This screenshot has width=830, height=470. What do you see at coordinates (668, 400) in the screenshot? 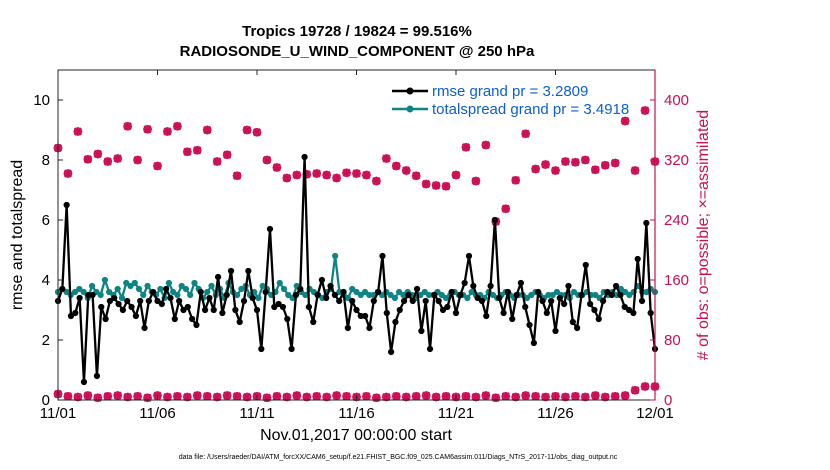
I see `y-right-tick-label: 0` at bounding box center [668, 400].